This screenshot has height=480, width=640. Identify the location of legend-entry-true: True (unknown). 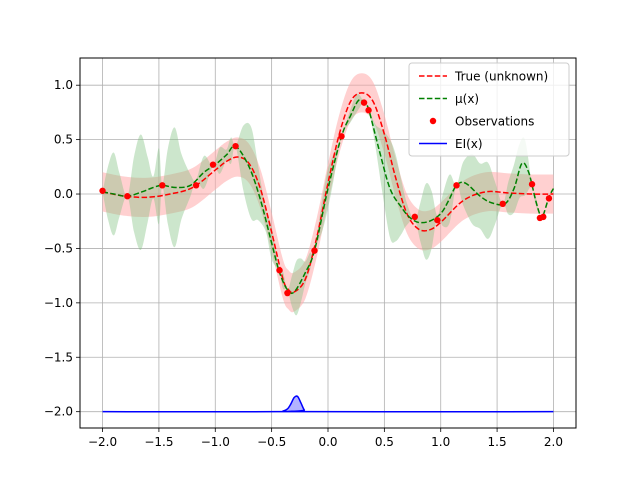
(501, 77).